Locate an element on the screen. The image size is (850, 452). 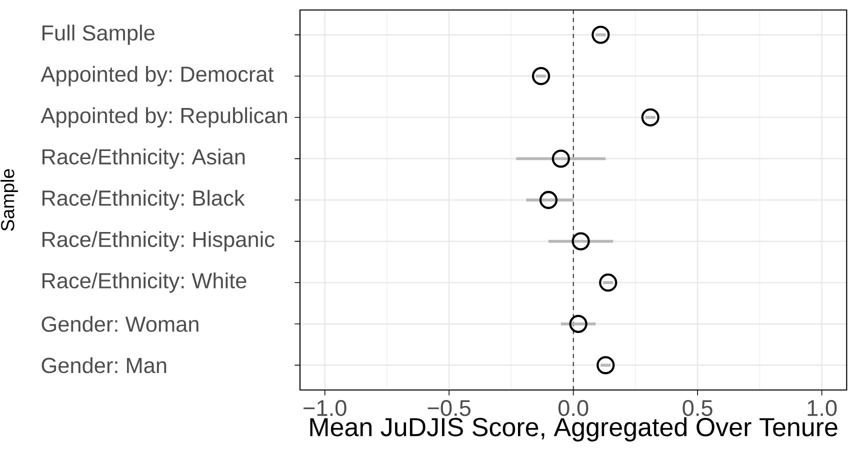
x-tick-label: −0.5 is located at coordinates (449, 408).